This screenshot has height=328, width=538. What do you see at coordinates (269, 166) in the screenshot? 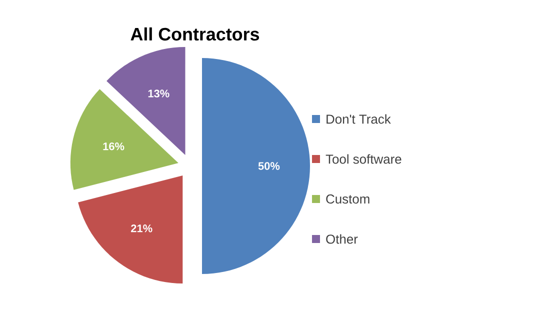
I see `data-label: 50%` at bounding box center [269, 166].